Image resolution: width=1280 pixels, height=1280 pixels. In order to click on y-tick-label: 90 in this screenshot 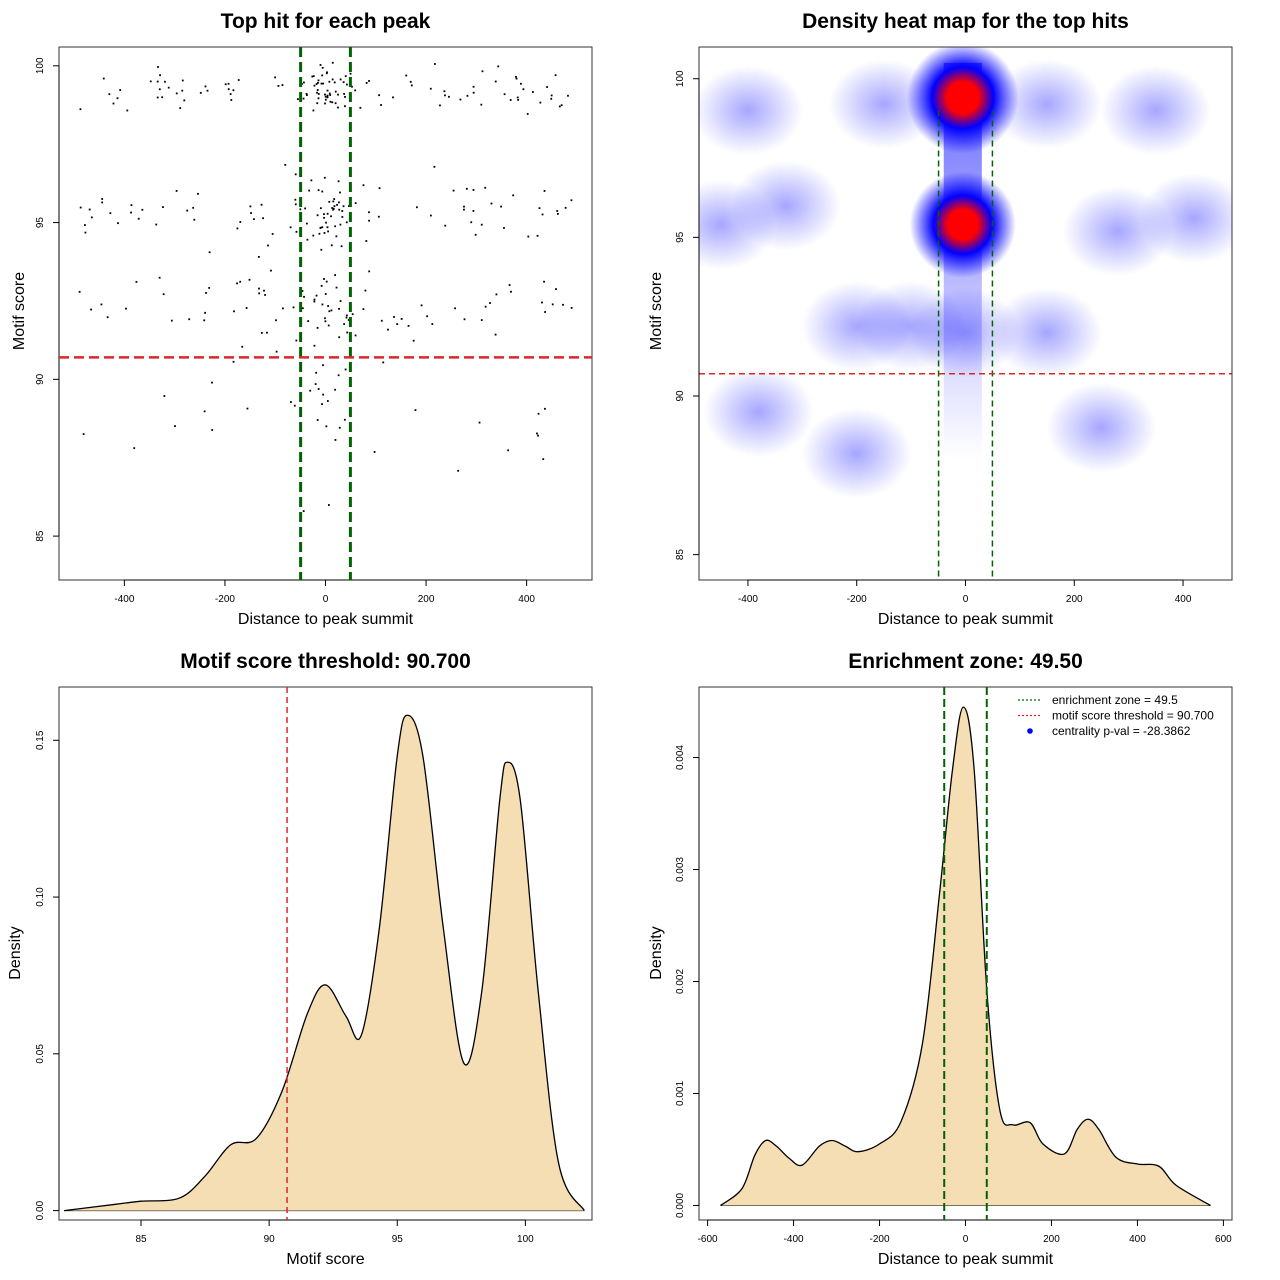, I will do `click(680, 396)`.